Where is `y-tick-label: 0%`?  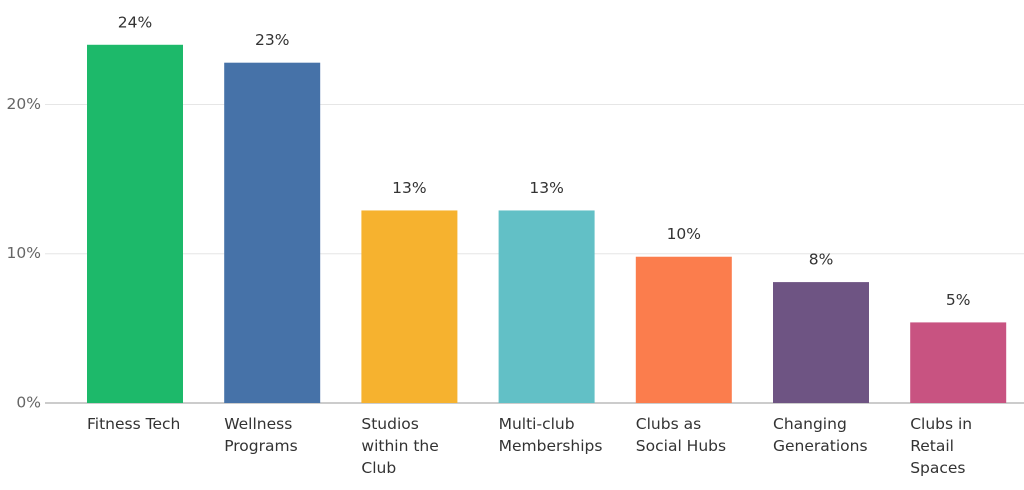
y-tick-label: 0% is located at coordinates (28, 403).